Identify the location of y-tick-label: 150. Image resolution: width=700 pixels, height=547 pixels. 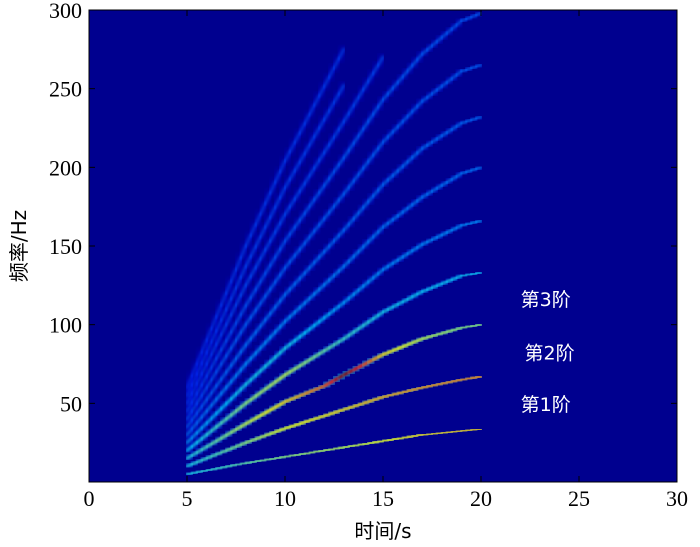
(65, 246).